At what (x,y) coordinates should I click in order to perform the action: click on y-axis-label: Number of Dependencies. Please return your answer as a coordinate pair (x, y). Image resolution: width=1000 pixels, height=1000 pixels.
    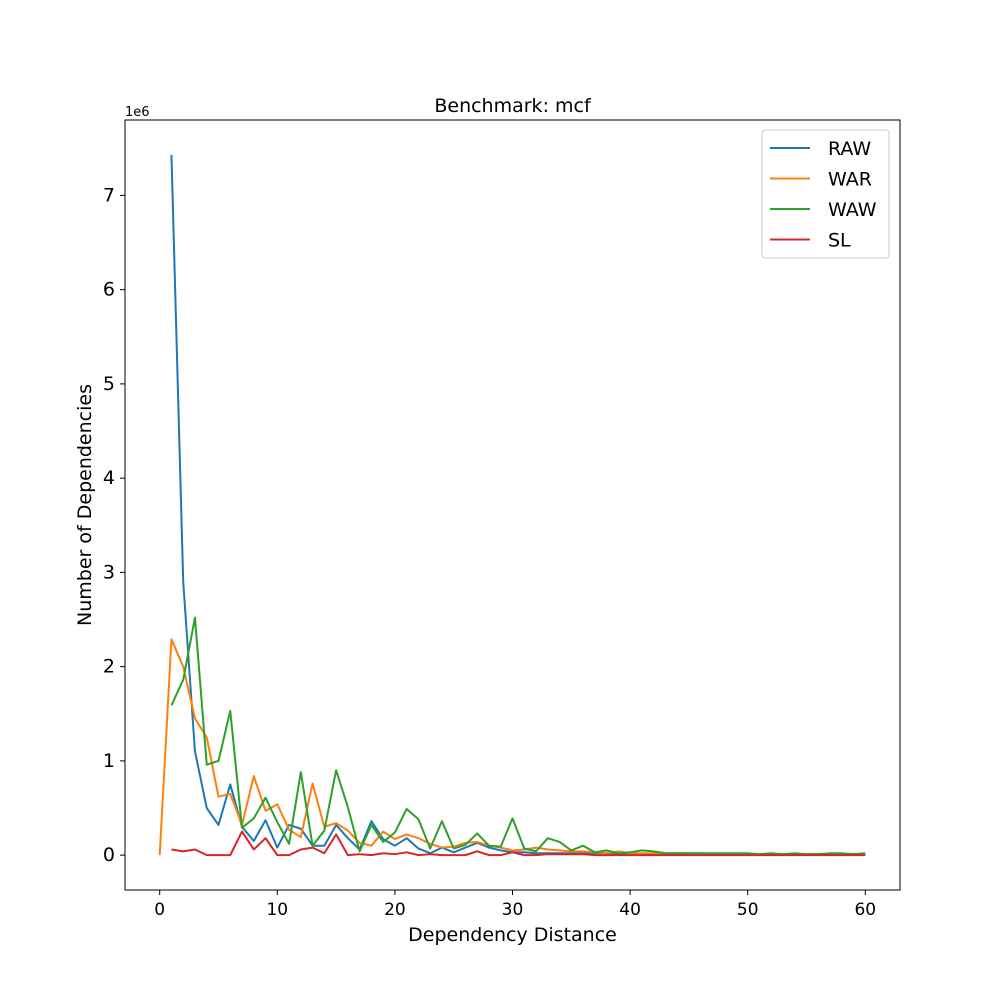
    Looking at the image, I should click on (85, 505).